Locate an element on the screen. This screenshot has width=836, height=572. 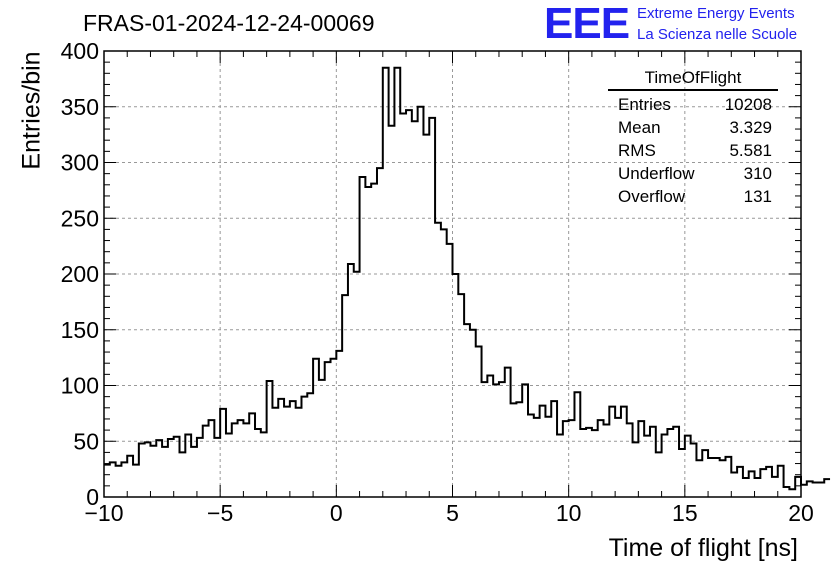
y-tick-label: 200 is located at coordinates (80, 274).